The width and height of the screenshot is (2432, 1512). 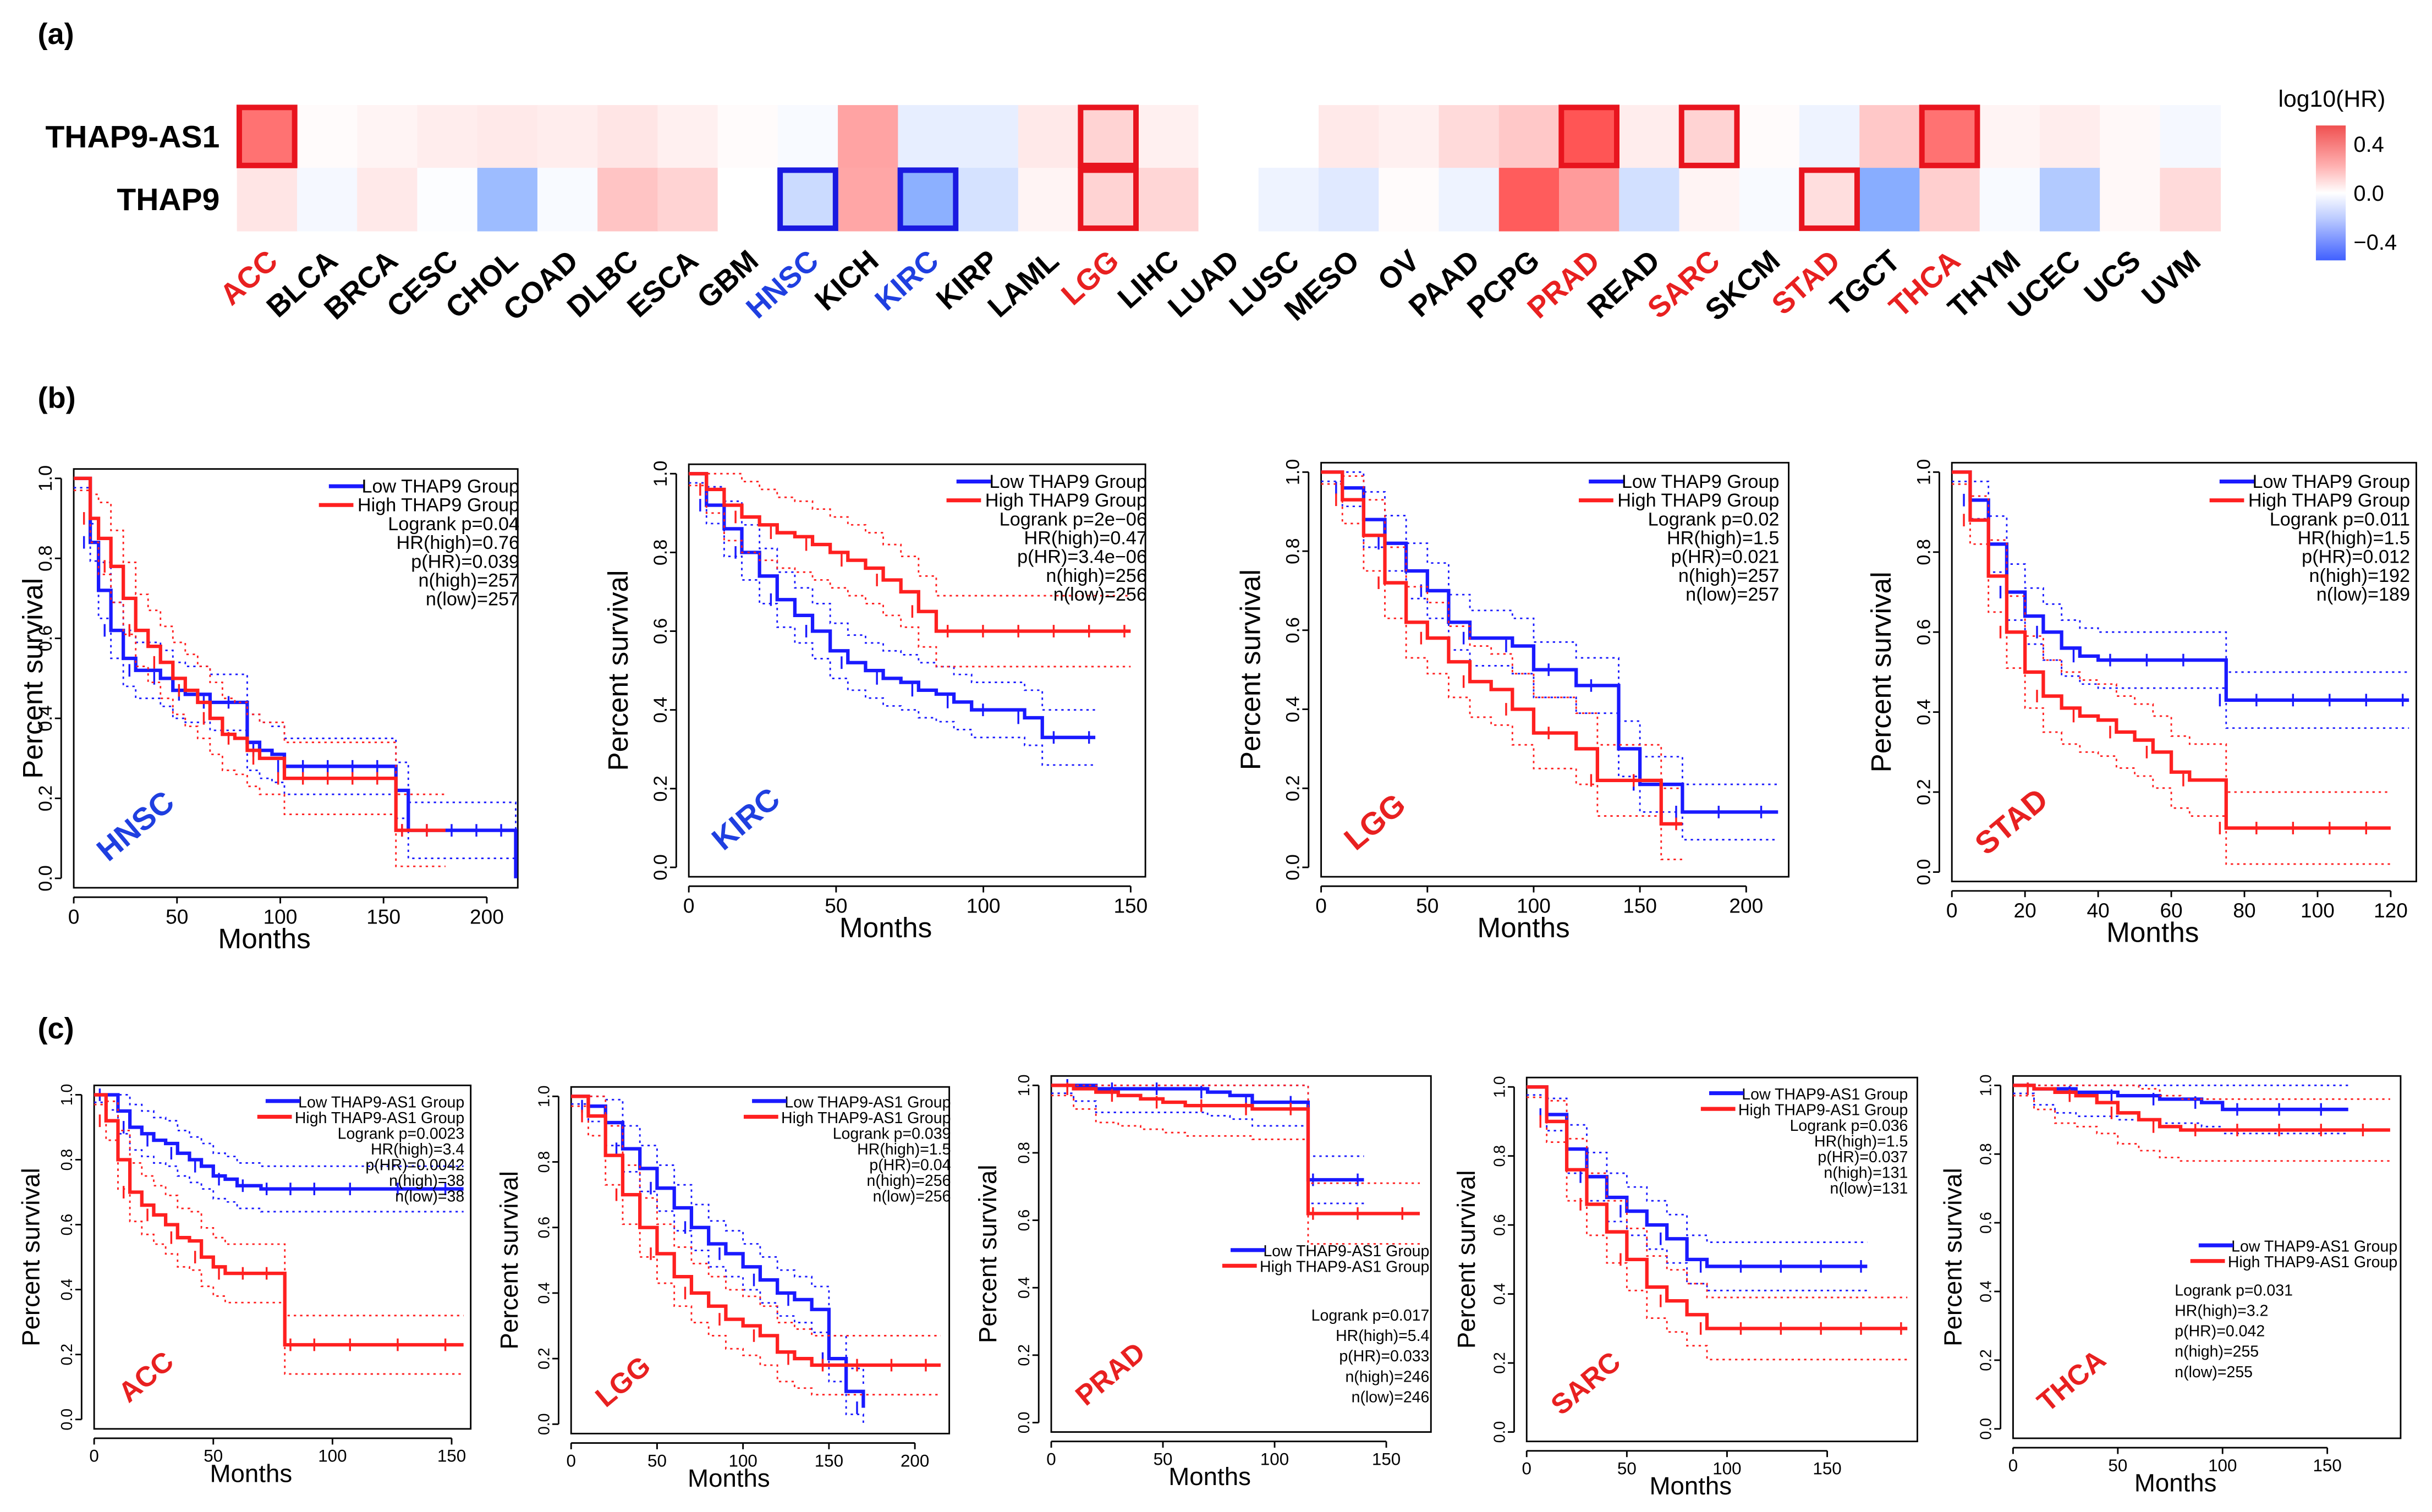 What do you see at coordinates (145, 1377) in the screenshot?
I see `plot-title: ACC` at bounding box center [145, 1377].